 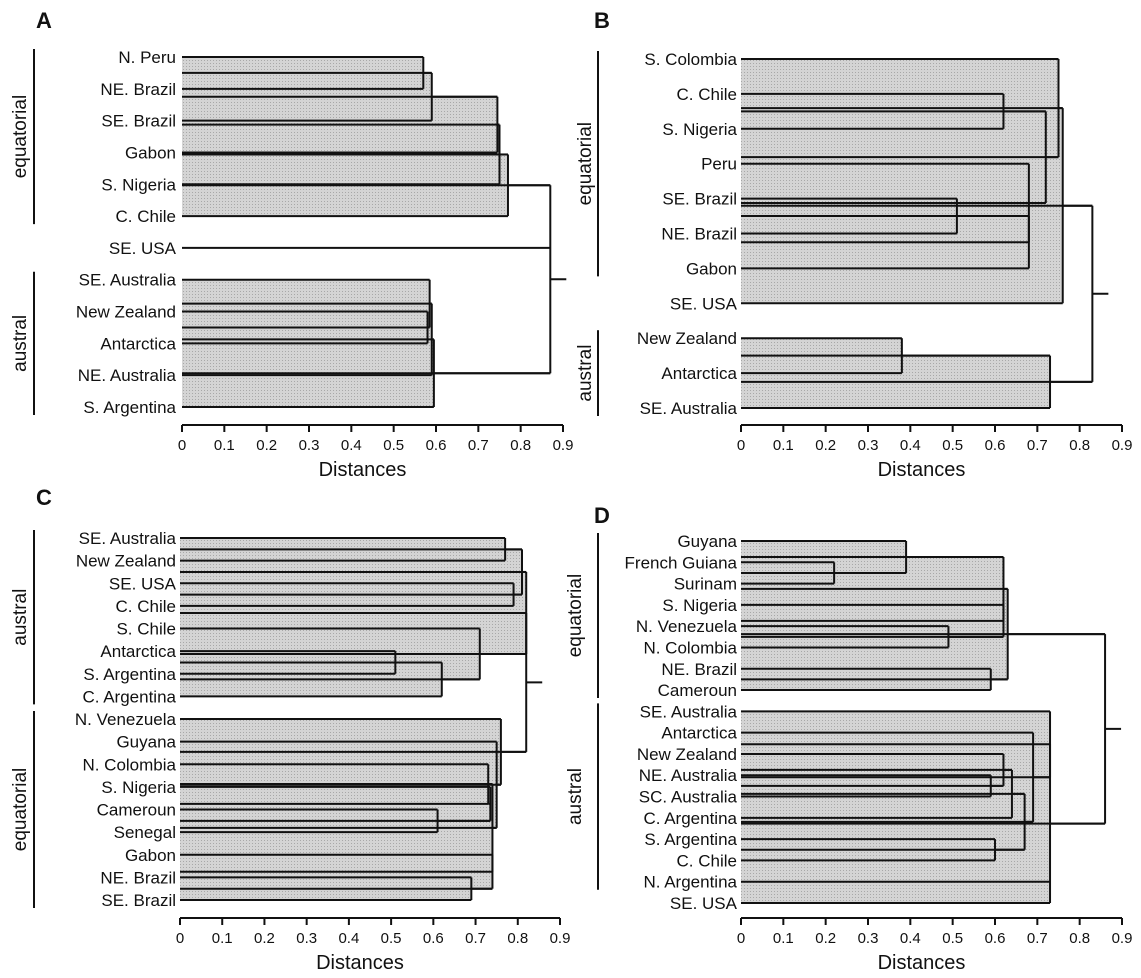 I want to click on panel-letter: A, so click(x=44, y=20).